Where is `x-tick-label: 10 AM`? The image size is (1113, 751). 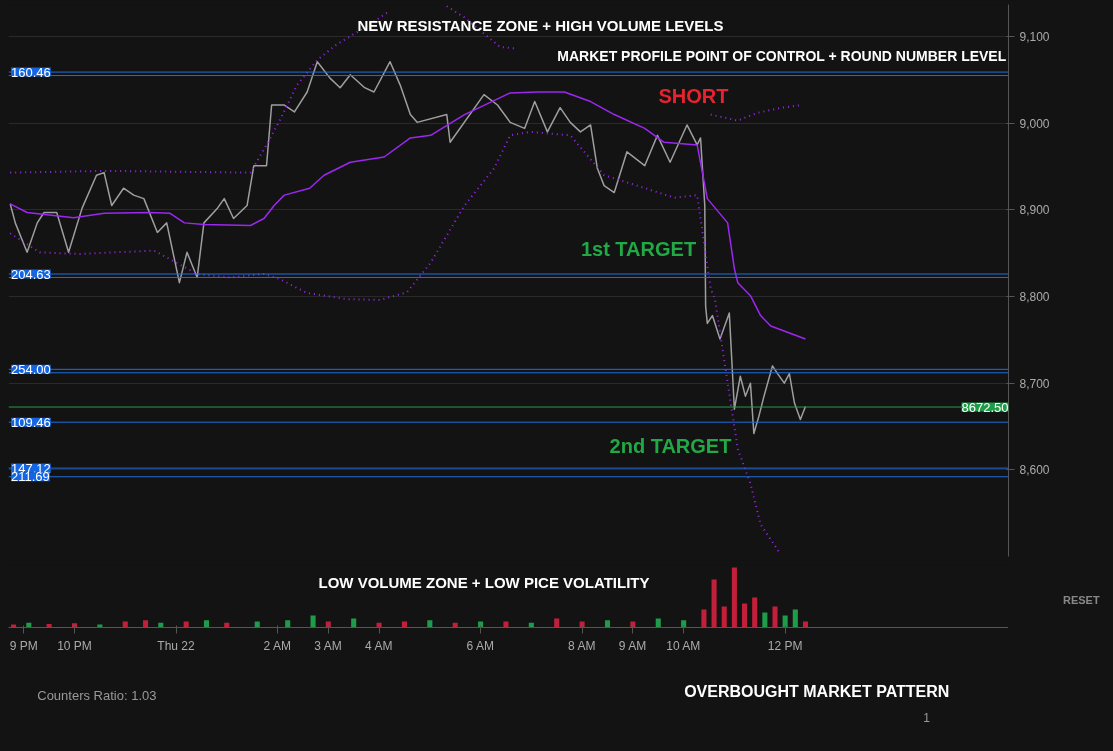
x-tick-label: 10 AM is located at coordinates (683, 645).